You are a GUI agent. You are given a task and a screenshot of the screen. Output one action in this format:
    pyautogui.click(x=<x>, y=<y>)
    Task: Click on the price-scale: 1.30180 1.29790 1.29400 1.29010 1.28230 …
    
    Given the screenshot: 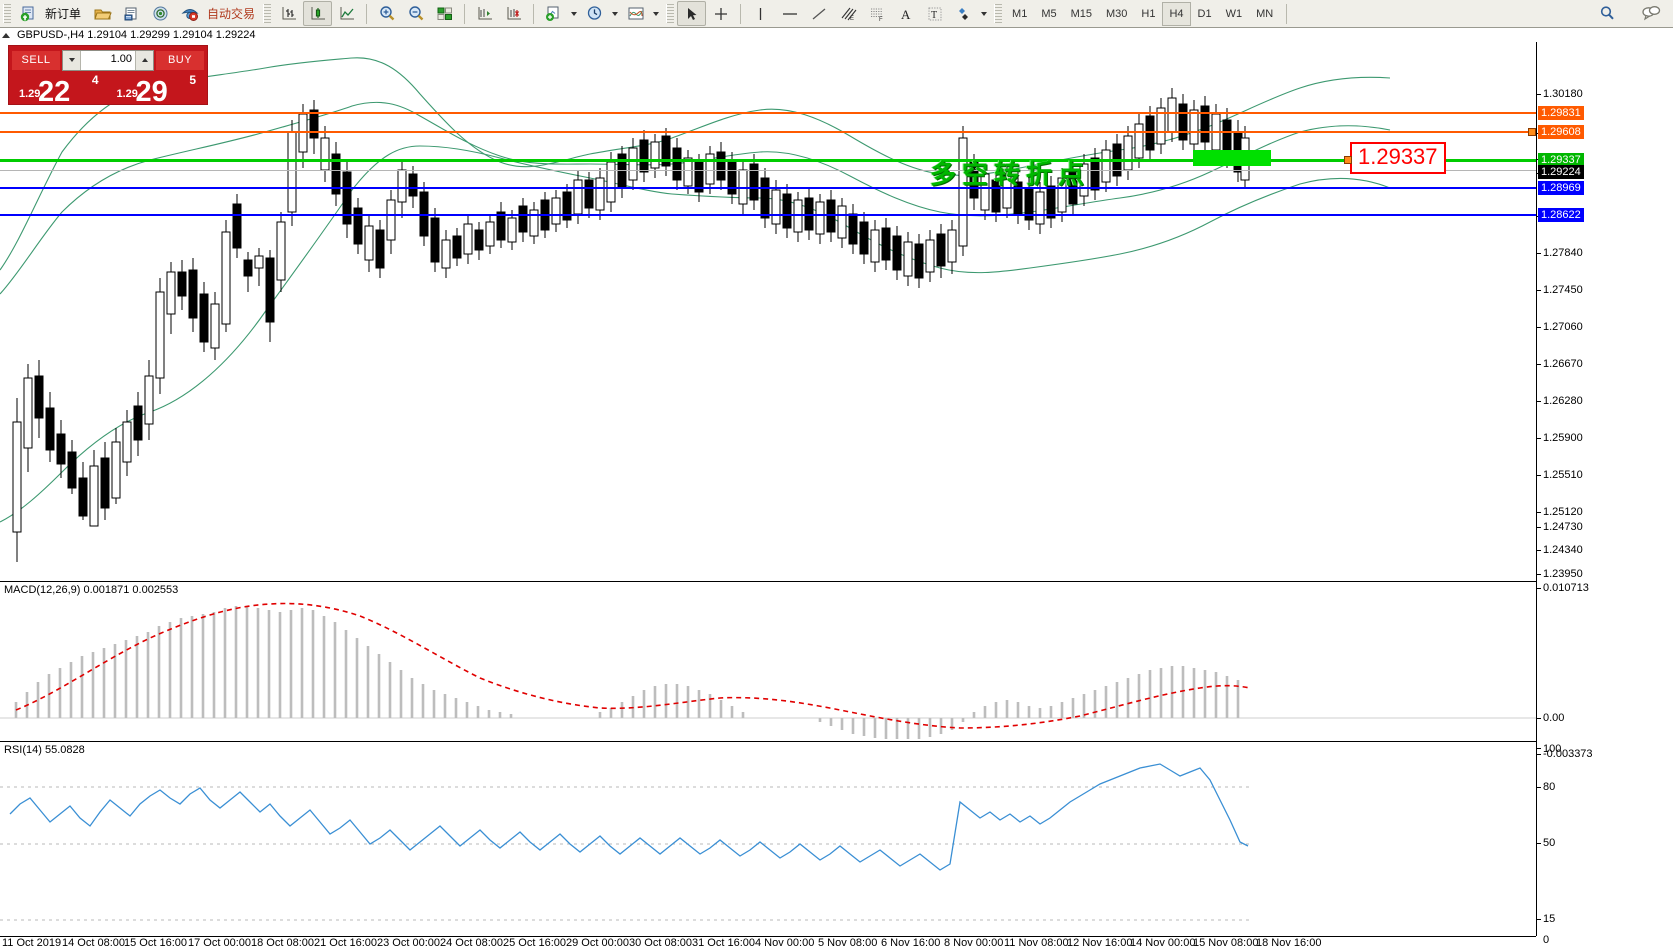 What is the action you would take?
    pyautogui.click(x=1604, y=494)
    